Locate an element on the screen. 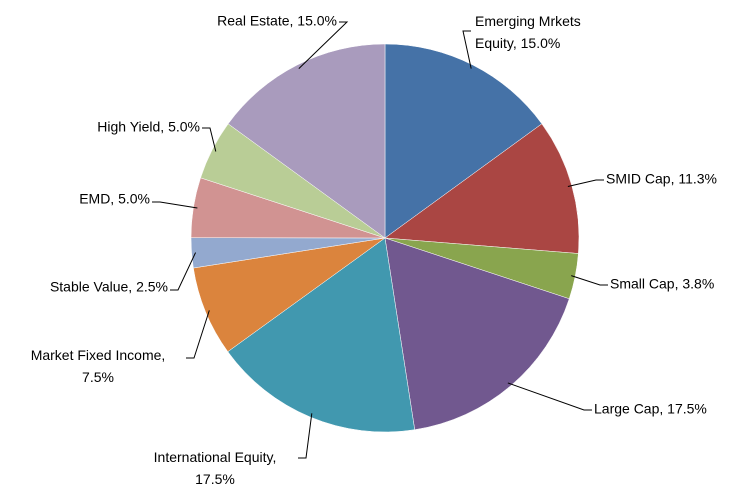  data-label: Real Estate, 15.0% is located at coordinates (277, 21).